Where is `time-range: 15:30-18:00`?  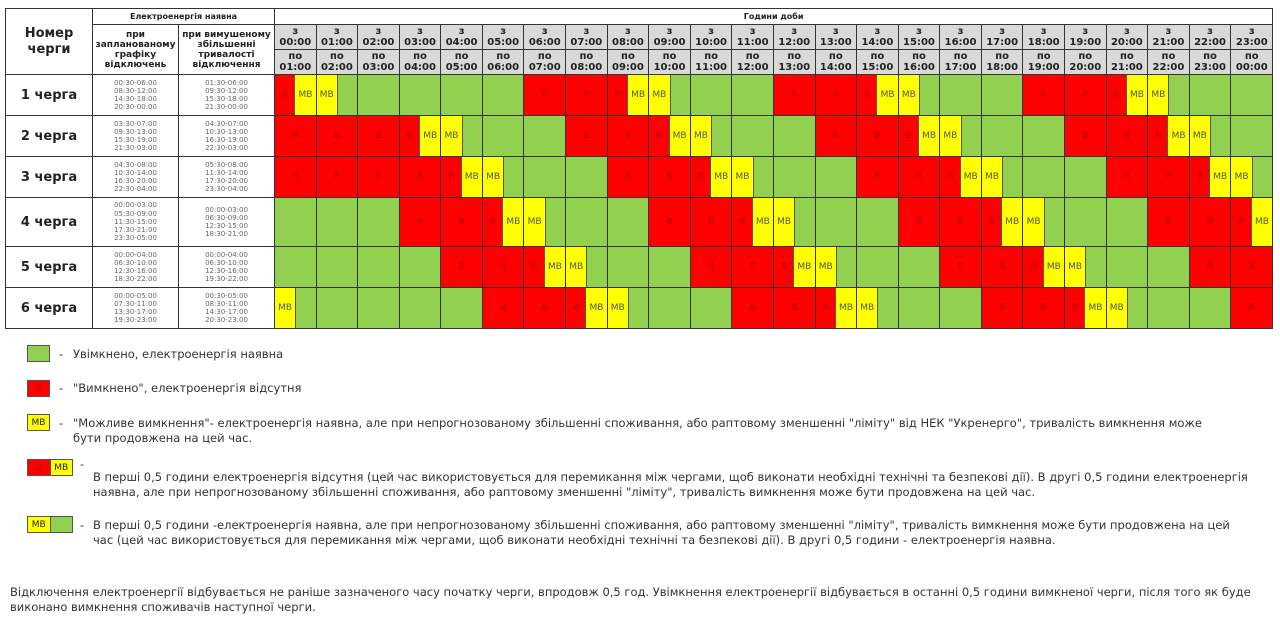
time-range: 15:30-18:00 is located at coordinates (226, 99).